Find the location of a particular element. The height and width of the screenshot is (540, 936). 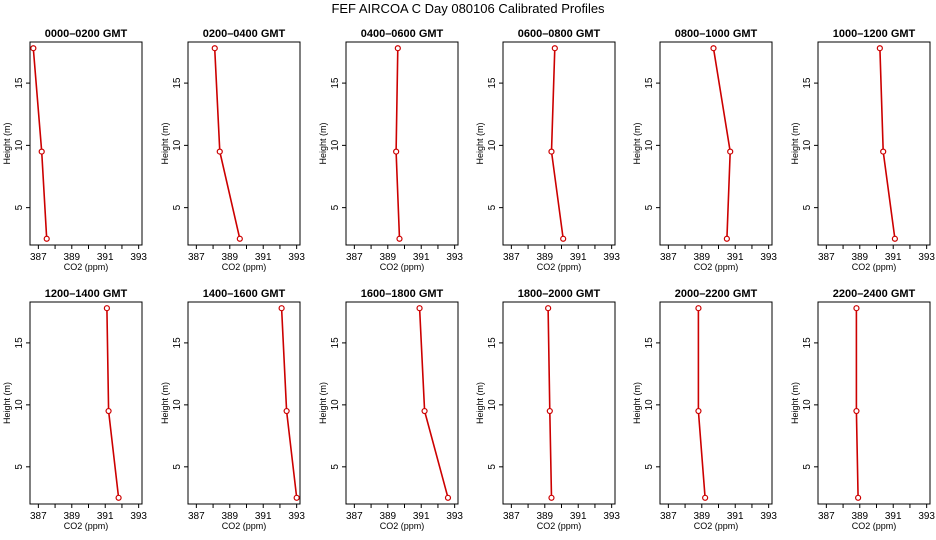

panel-title: 1400–1600 GMT is located at coordinates (244, 294).